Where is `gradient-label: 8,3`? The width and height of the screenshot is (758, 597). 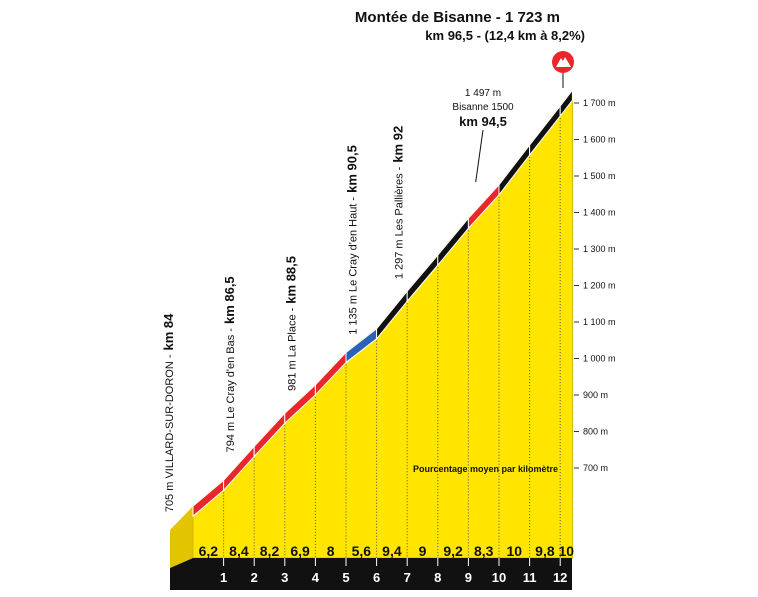 gradient-label: 8,3 is located at coordinates (484, 551).